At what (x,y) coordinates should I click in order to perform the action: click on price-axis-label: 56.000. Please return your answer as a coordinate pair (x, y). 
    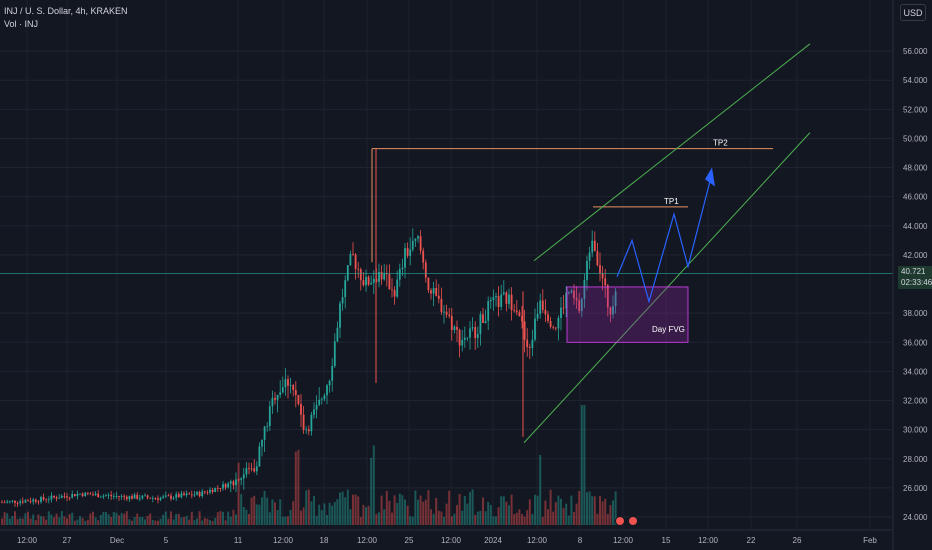
    Looking at the image, I should click on (915, 51).